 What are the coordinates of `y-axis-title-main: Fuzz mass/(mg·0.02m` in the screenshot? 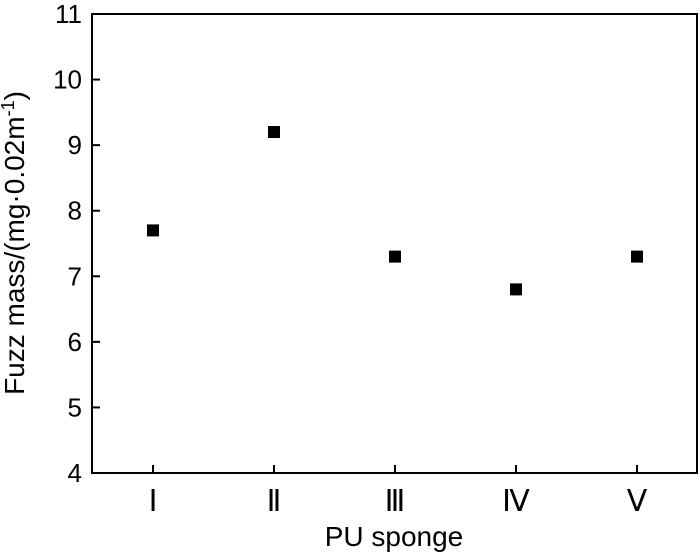 It's located at (15, 255).